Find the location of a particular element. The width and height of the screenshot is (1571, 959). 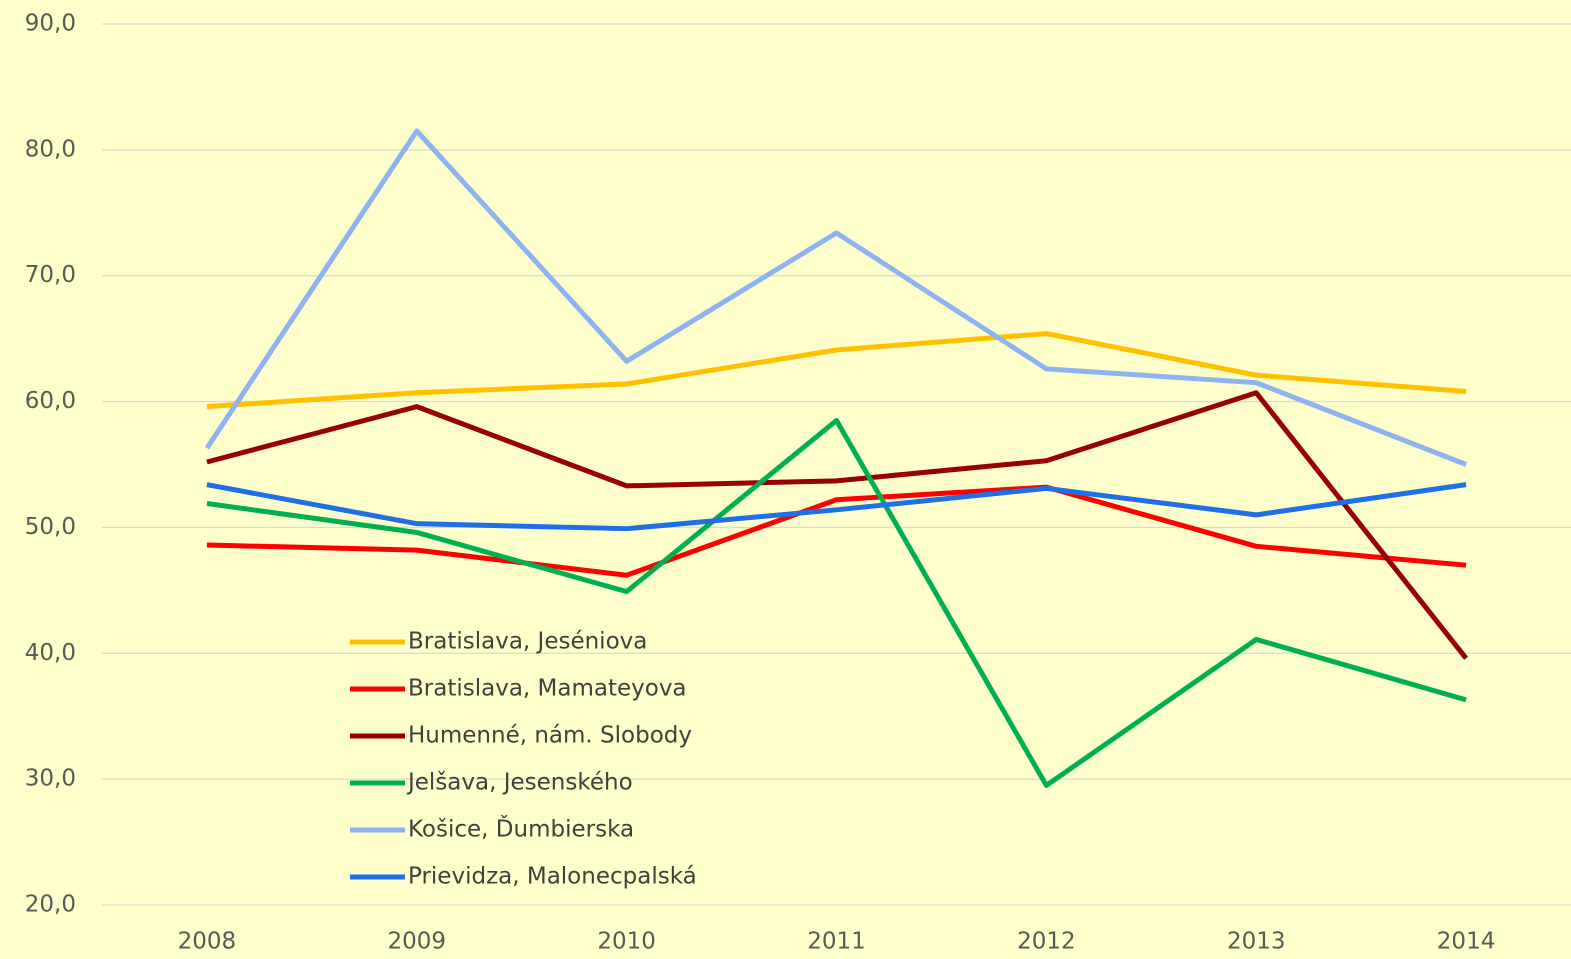

x-tick-label: 2013 is located at coordinates (1256, 942).